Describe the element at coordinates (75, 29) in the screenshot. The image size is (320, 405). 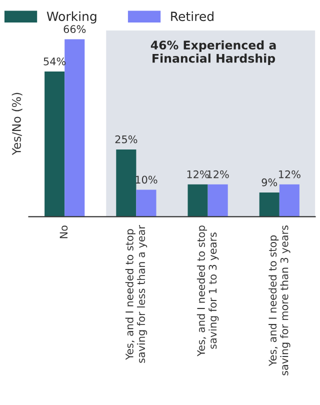
I see `data-label: 66%` at that location.